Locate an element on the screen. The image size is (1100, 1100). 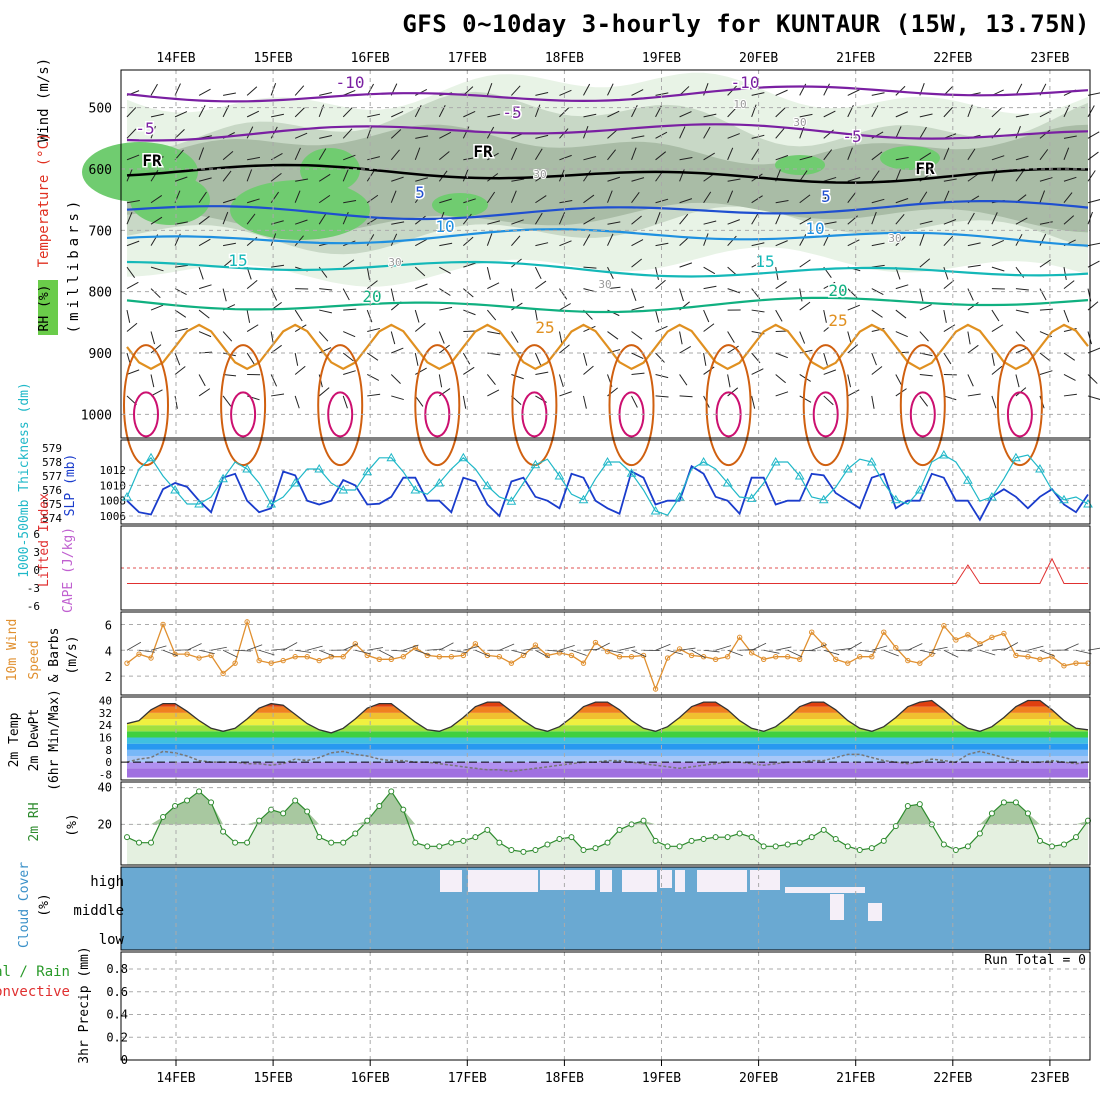
date-label-top: 23FEB is located at coordinates (1049, 58).